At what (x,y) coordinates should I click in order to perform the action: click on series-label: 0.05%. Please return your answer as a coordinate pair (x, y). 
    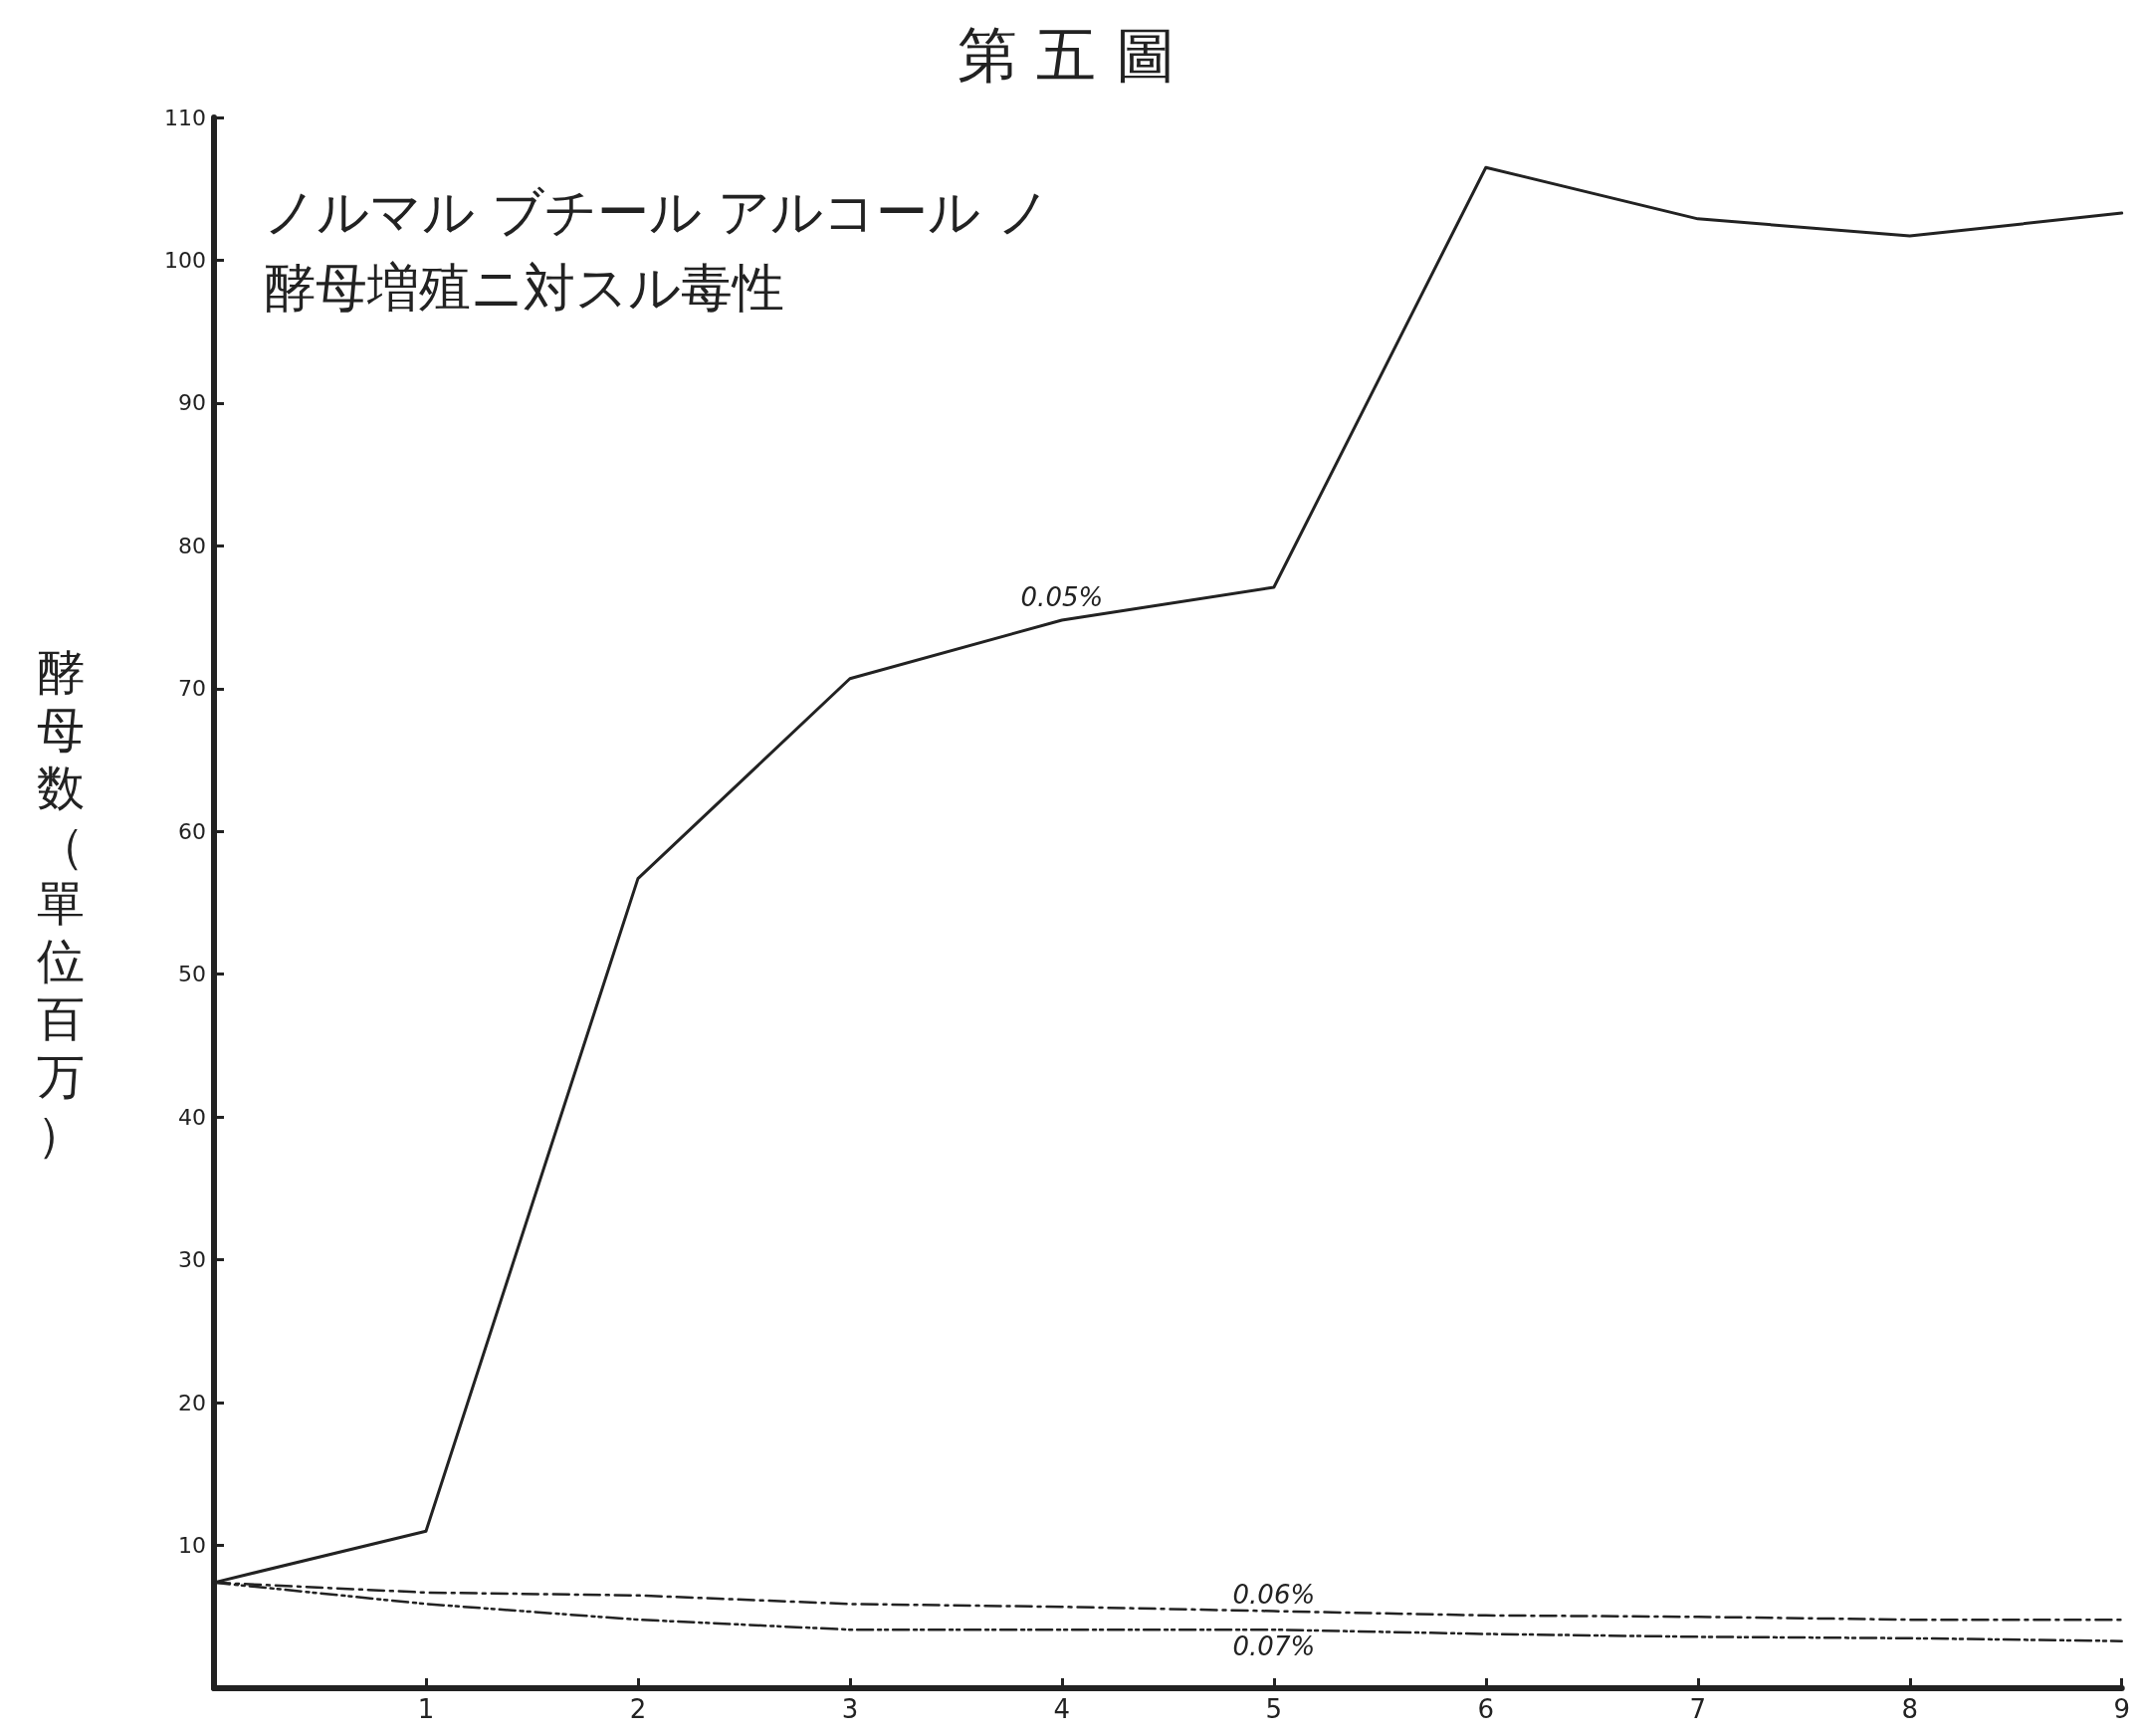
    Looking at the image, I should click on (1062, 597).